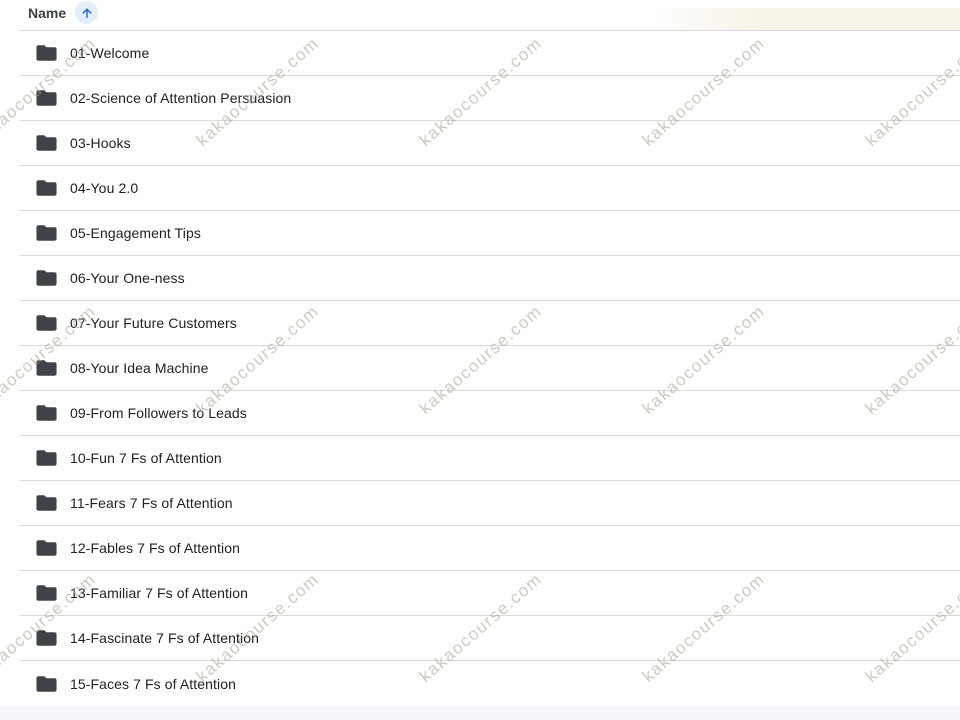 This screenshot has height=720, width=960. I want to click on folder-name: 01-Welcome, so click(110, 53).